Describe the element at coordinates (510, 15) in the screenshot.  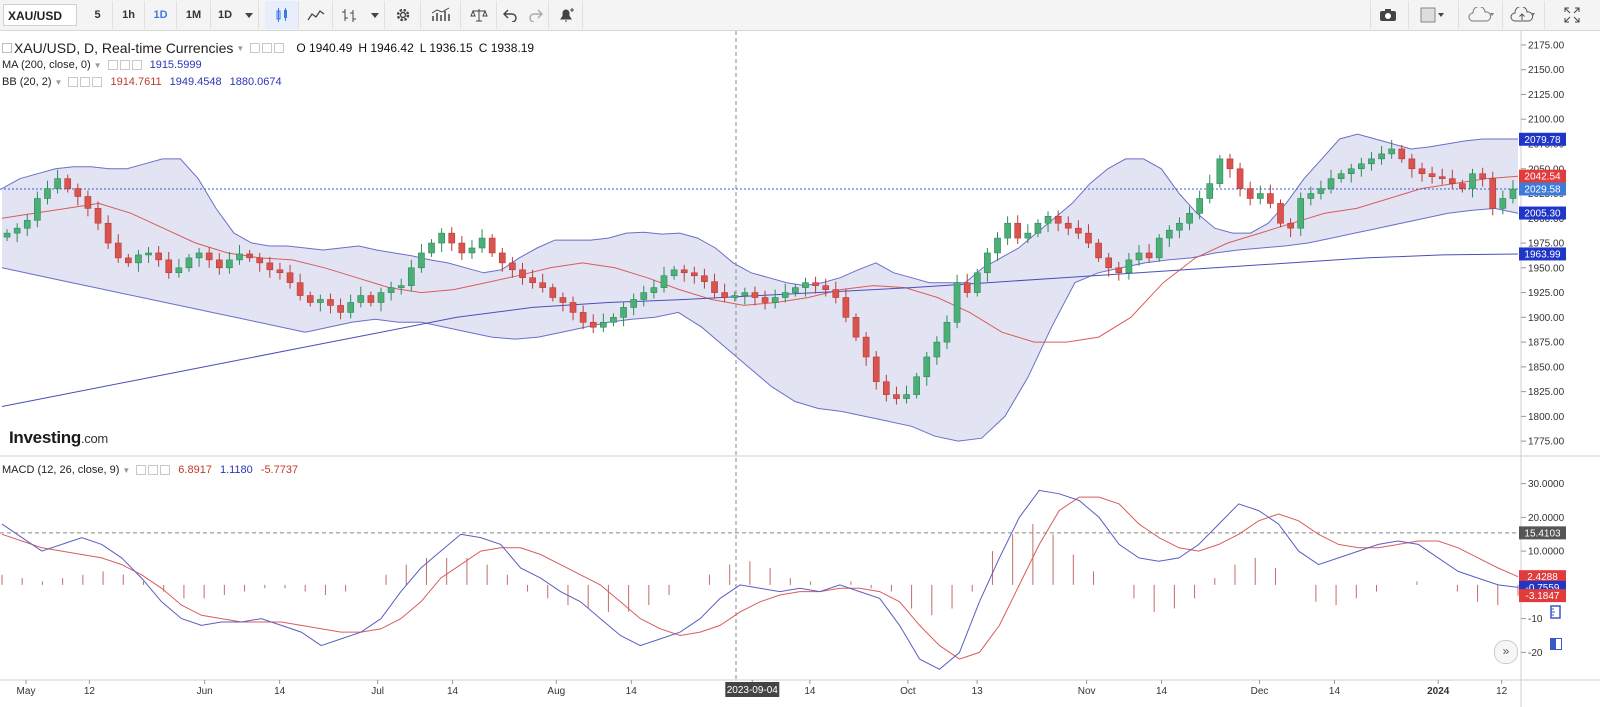
I see `undo-icon` at that location.